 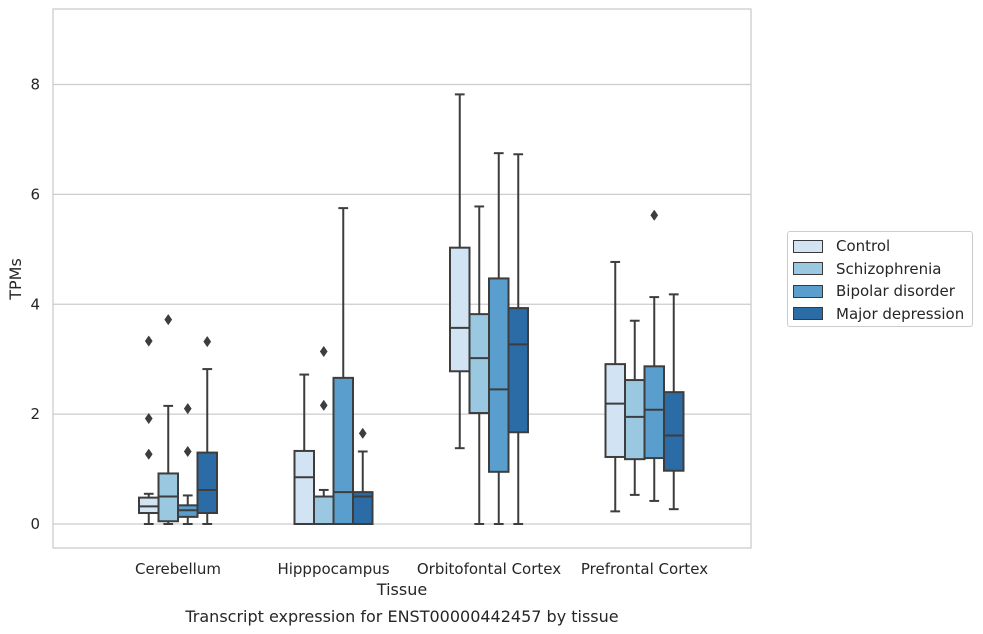 What do you see at coordinates (401, 589) in the screenshot?
I see `x-axis-label: Tissue` at bounding box center [401, 589].